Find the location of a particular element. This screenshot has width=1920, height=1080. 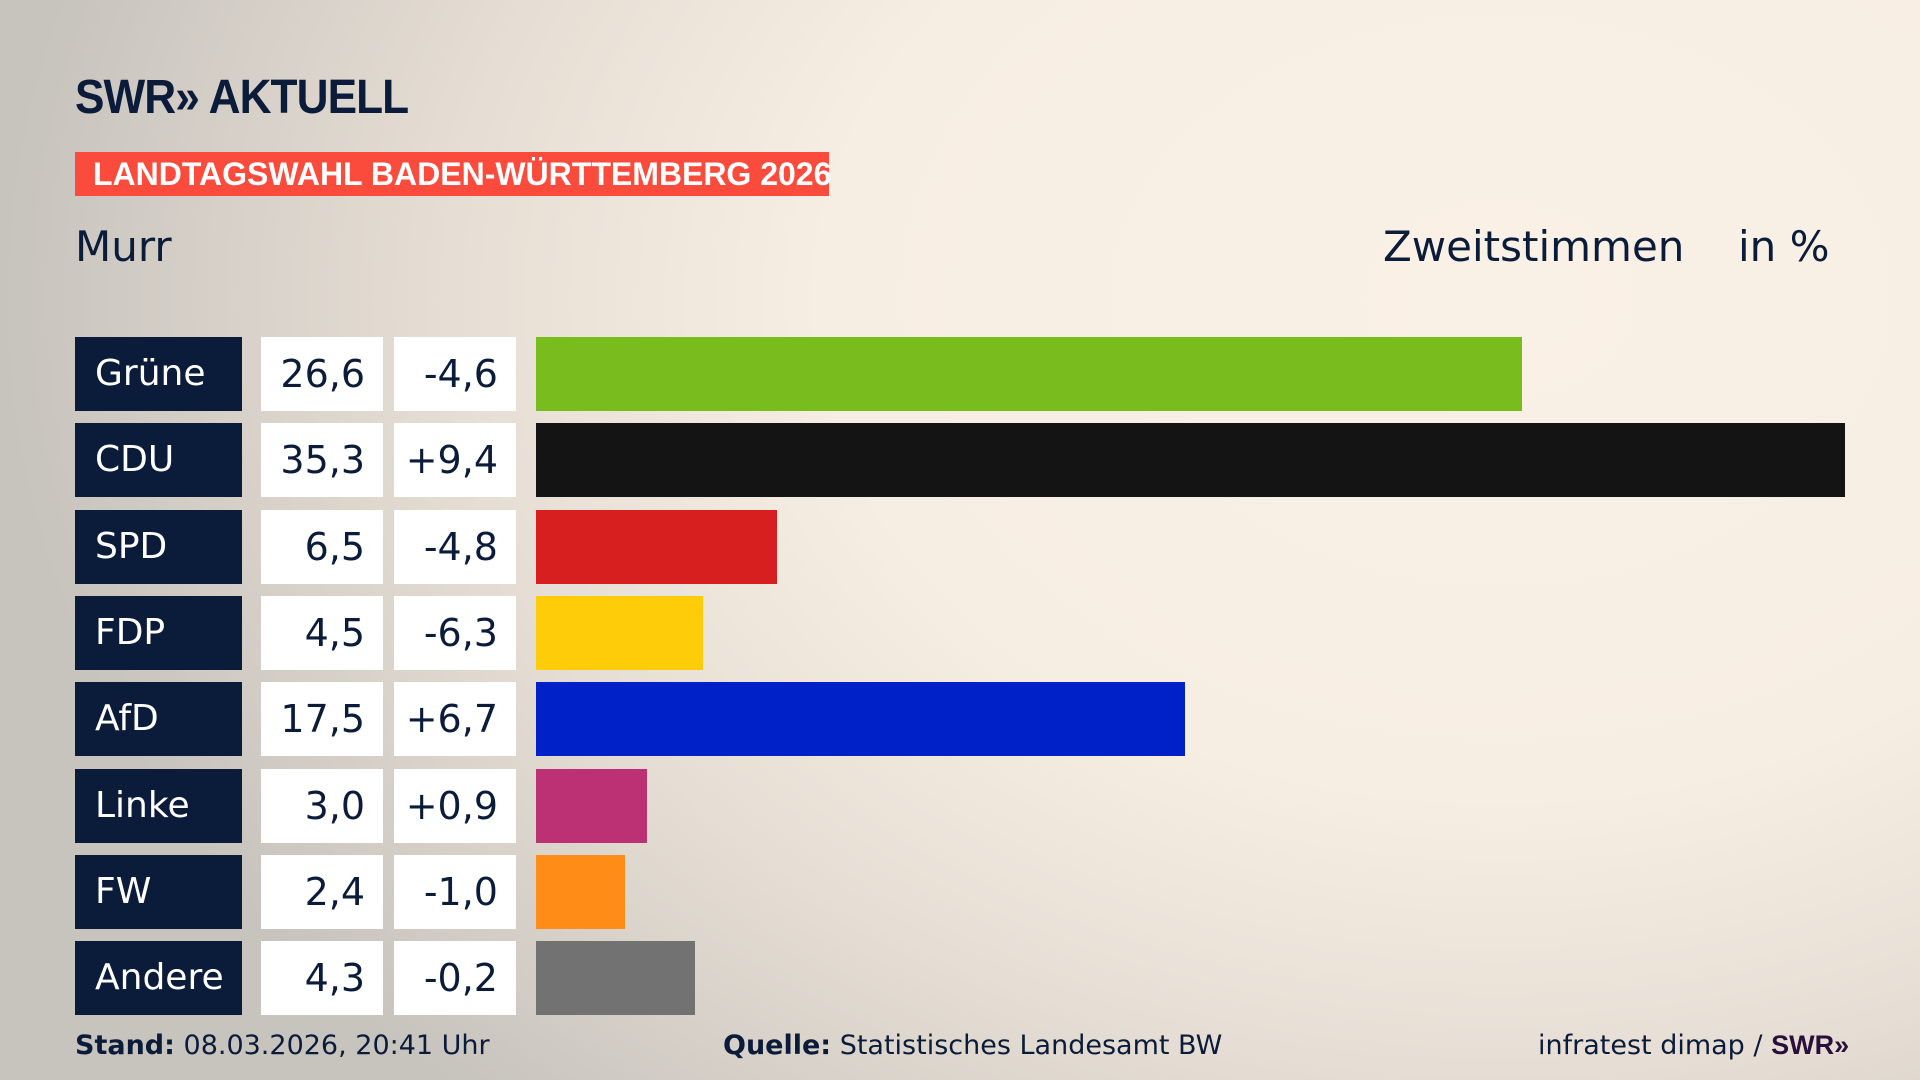

value-label: 4,3 is located at coordinates (322, 978).